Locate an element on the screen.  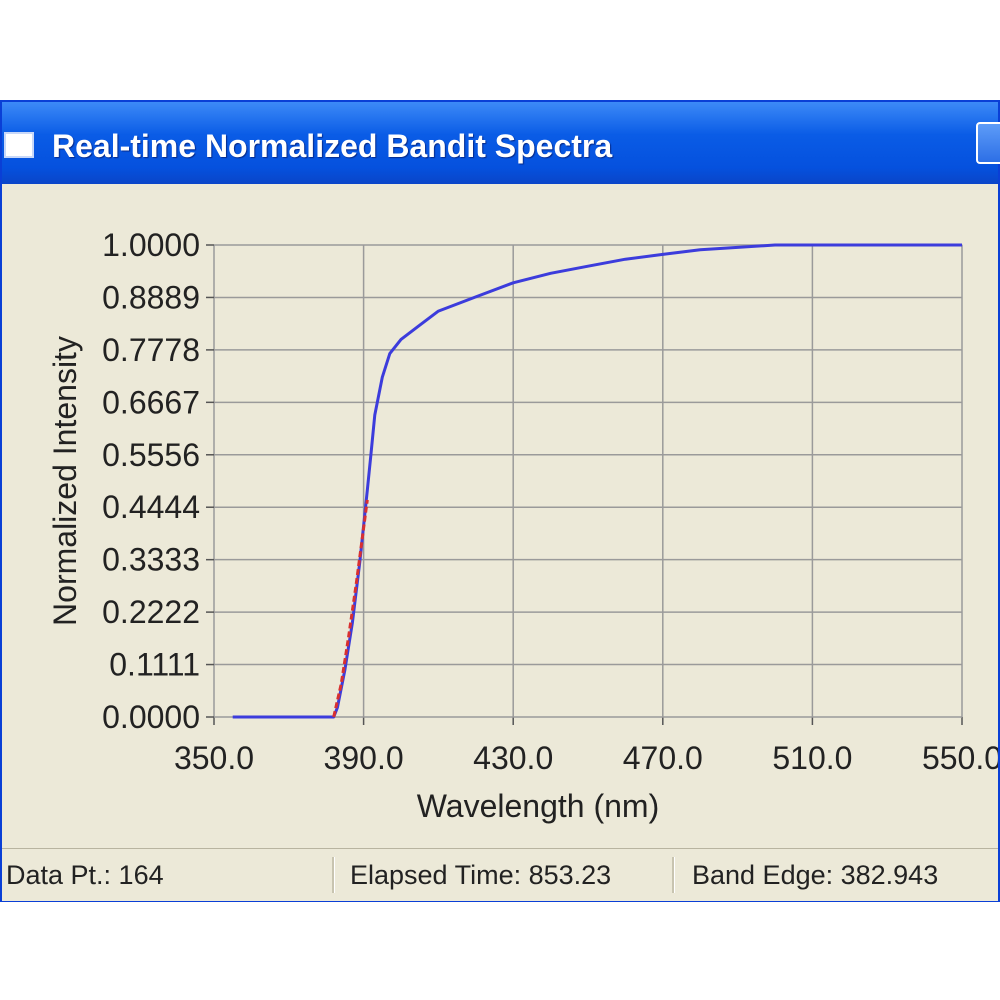
x-tick-label: 350.0 is located at coordinates (214, 758).